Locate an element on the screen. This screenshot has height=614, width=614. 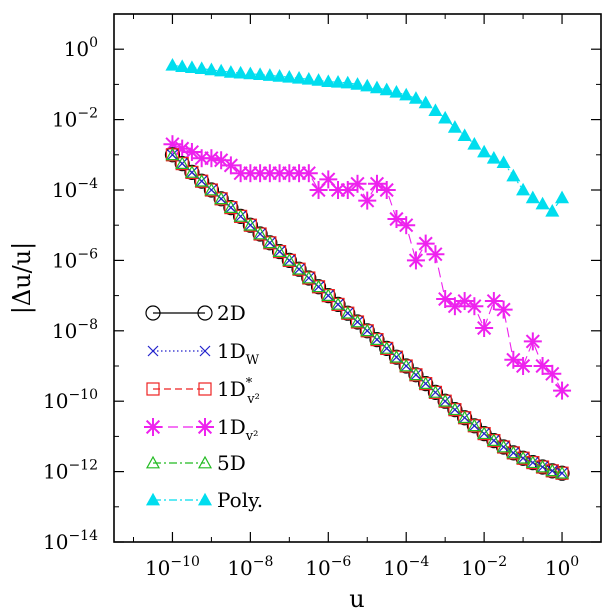
x-tick-exponent: −6 is located at coordinates (341, 562).